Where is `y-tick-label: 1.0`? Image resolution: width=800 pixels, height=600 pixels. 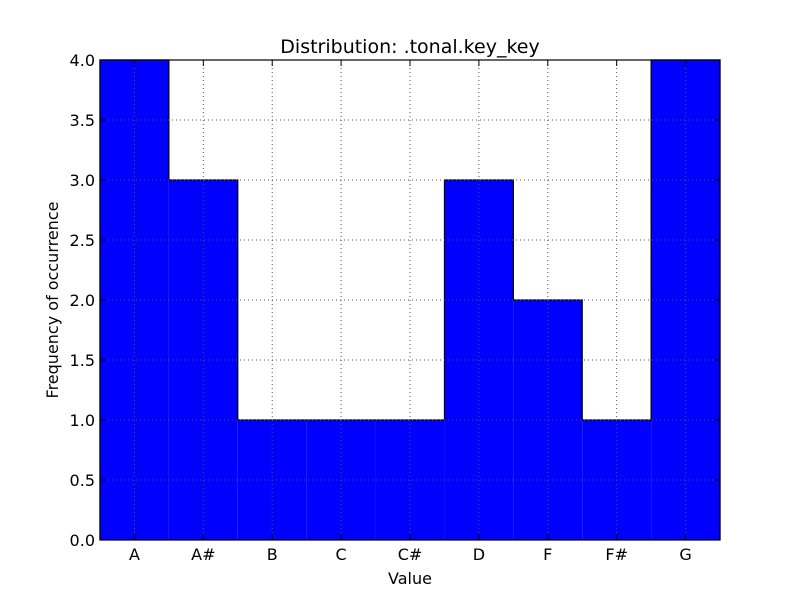
y-tick-label: 1.0 is located at coordinates (82, 420).